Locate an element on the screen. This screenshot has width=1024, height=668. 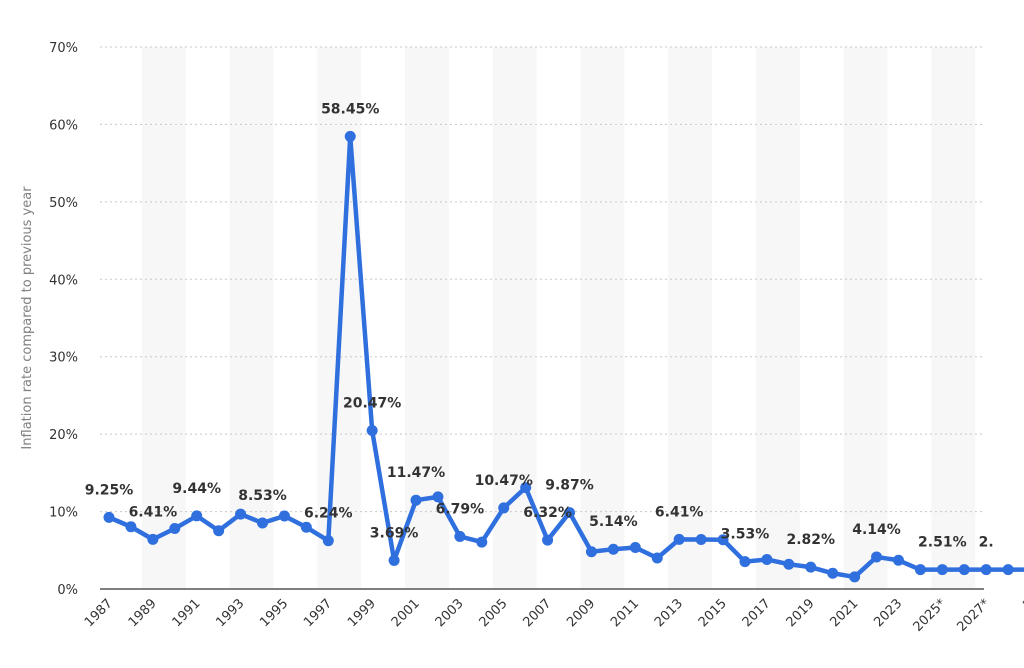
data-label: 4.14% is located at coordinates (876, 530).